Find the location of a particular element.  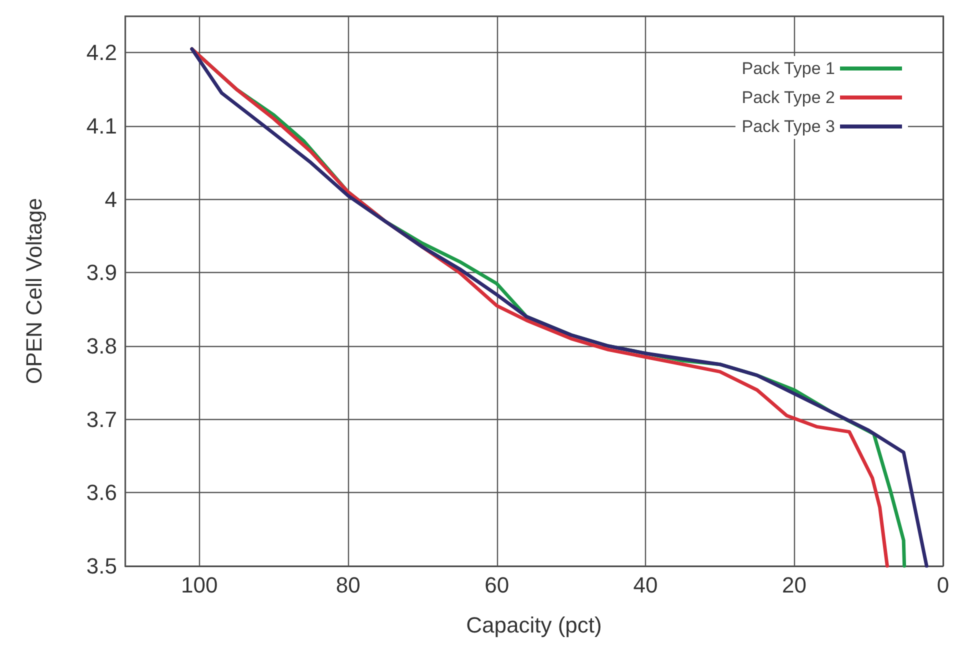

x-tick-label: 60 is located at coordinates (497, 585).